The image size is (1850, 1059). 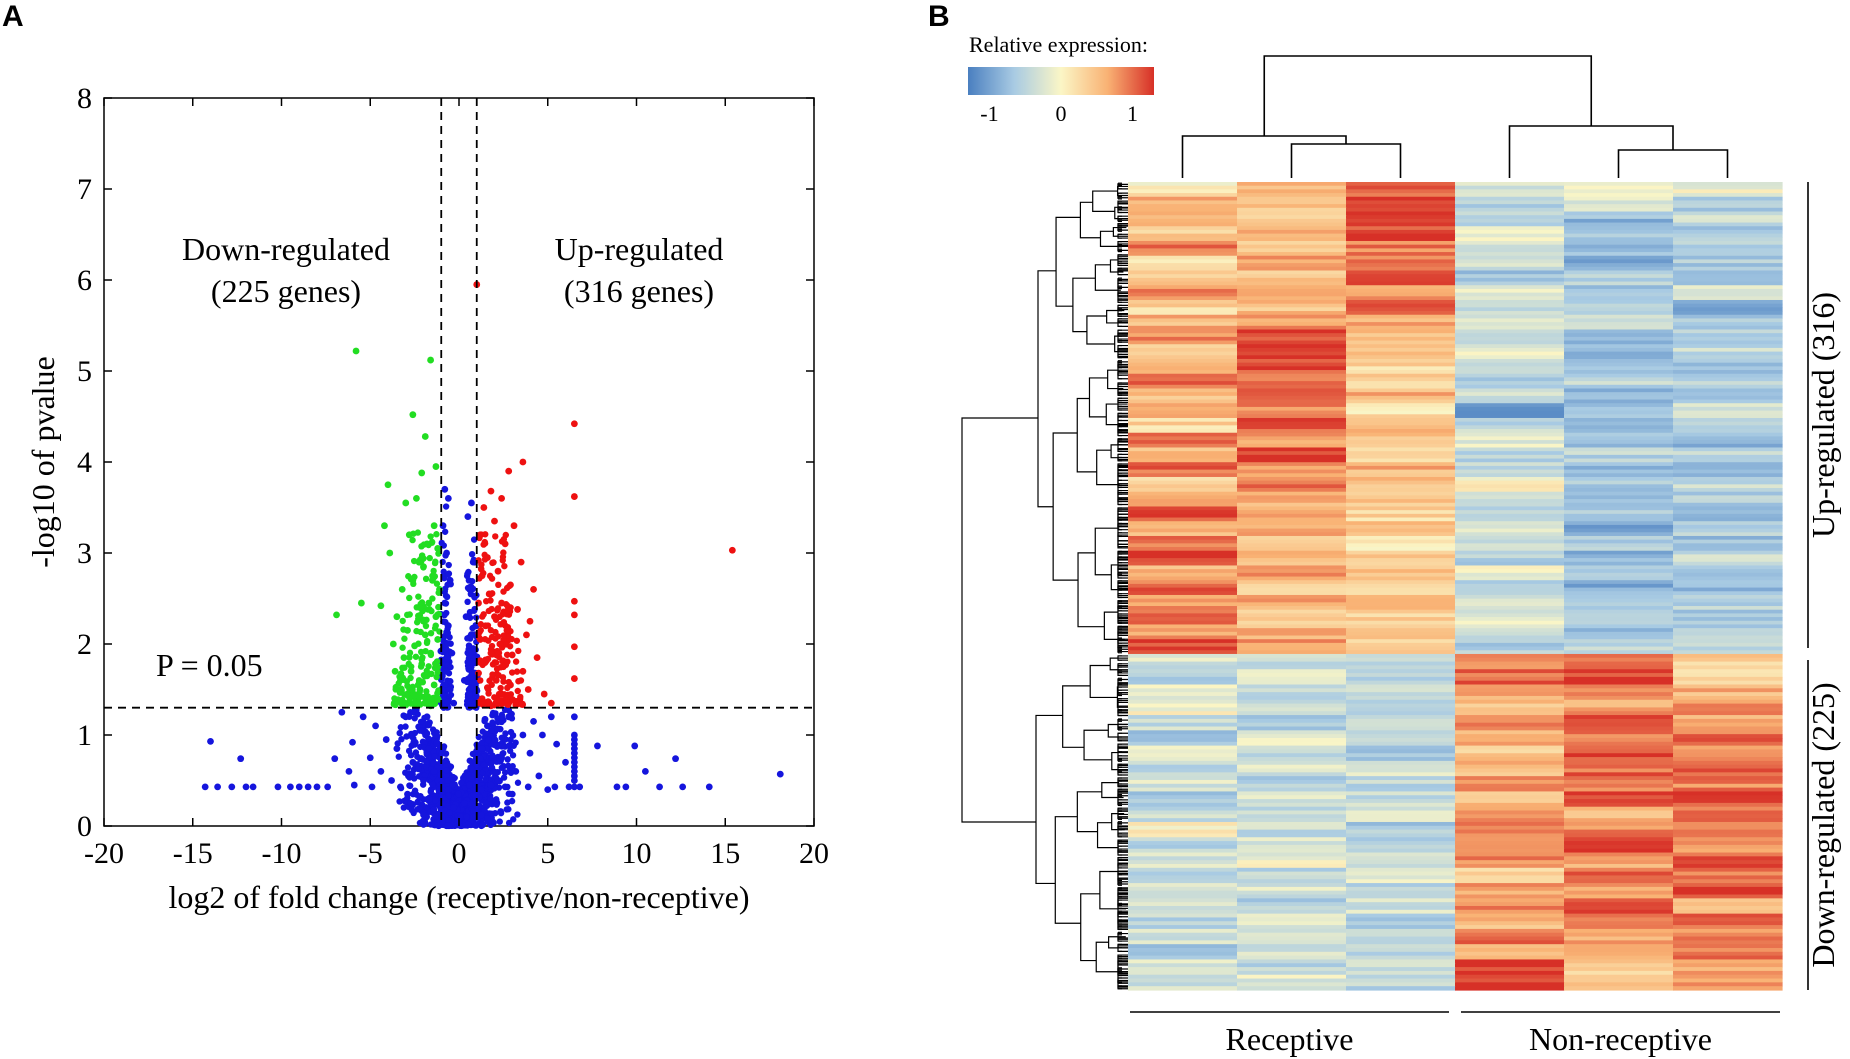 I want to click on colorbar-tick-label: 0, so click(x=1061, y=113).